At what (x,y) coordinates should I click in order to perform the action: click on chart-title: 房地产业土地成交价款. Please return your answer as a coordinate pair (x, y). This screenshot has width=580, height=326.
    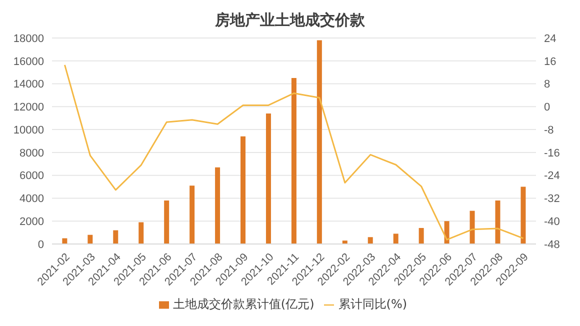
    Looking at the image, I should click on (290, 20).